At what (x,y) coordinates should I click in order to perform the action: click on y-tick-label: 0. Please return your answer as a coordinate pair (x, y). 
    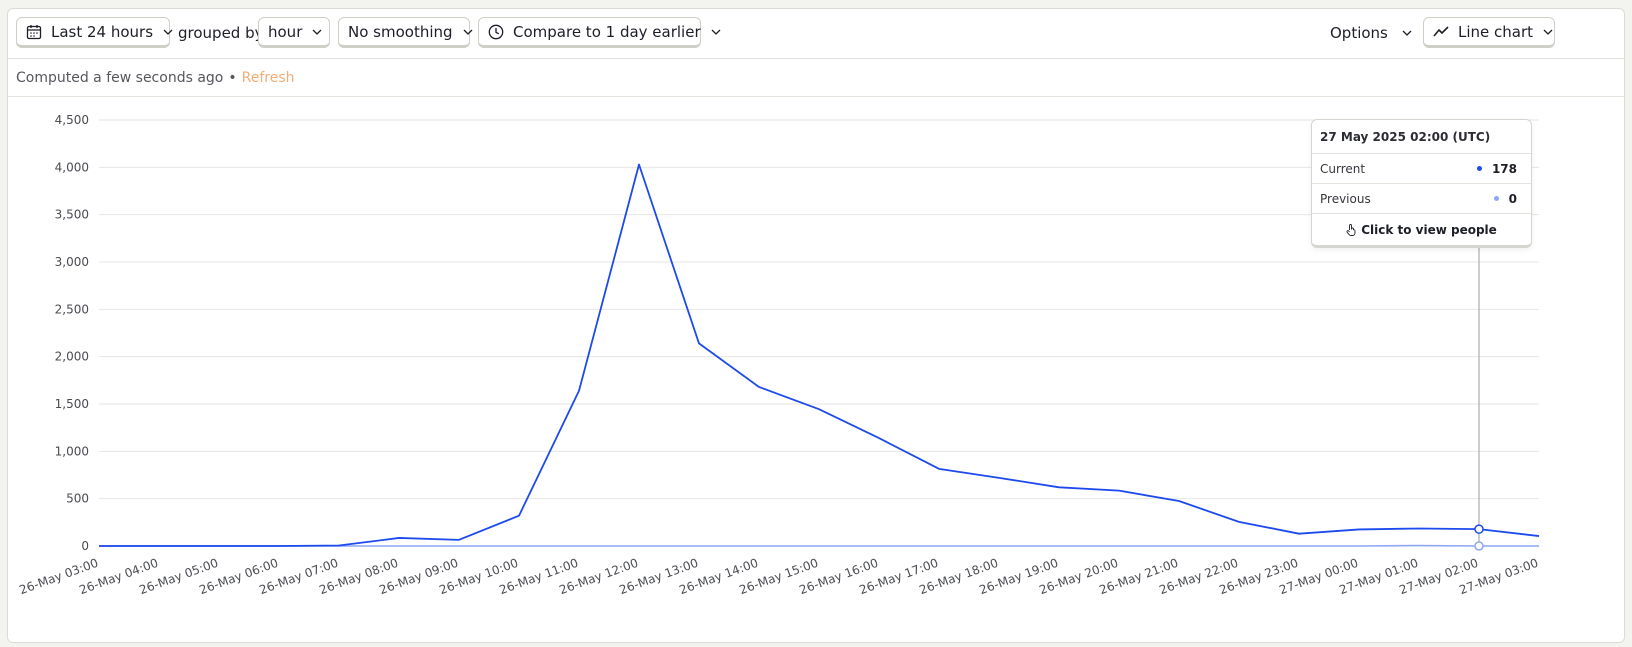
    Looking at the image, I should click on (85, 546).